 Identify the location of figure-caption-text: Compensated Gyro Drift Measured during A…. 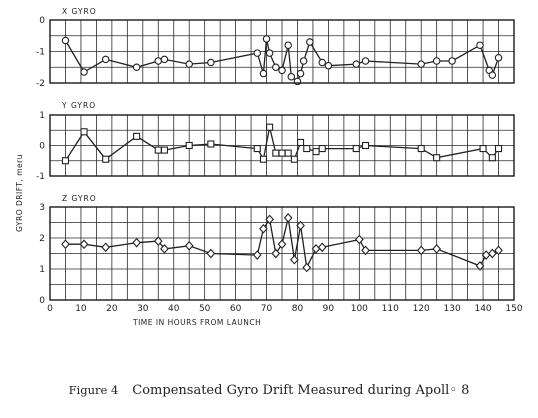
(301, 390).